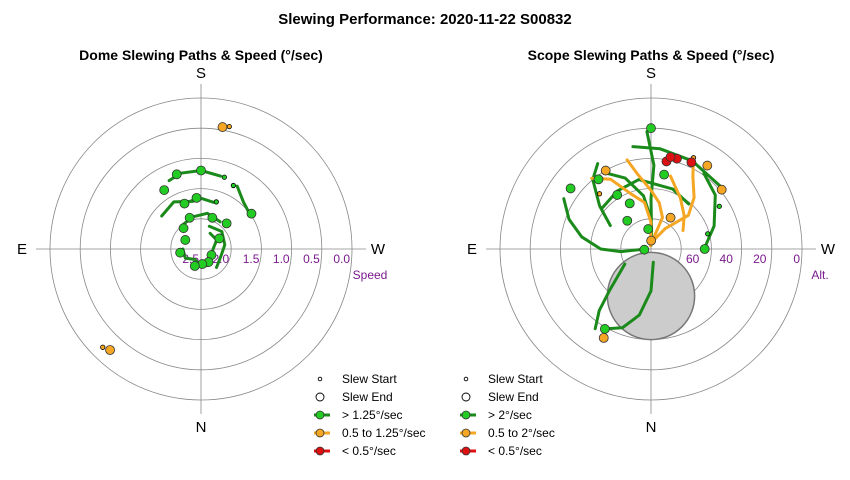  I want to click on chart-title: Dome Slewing Paths & Speed (°/sec), so click(201, 55).